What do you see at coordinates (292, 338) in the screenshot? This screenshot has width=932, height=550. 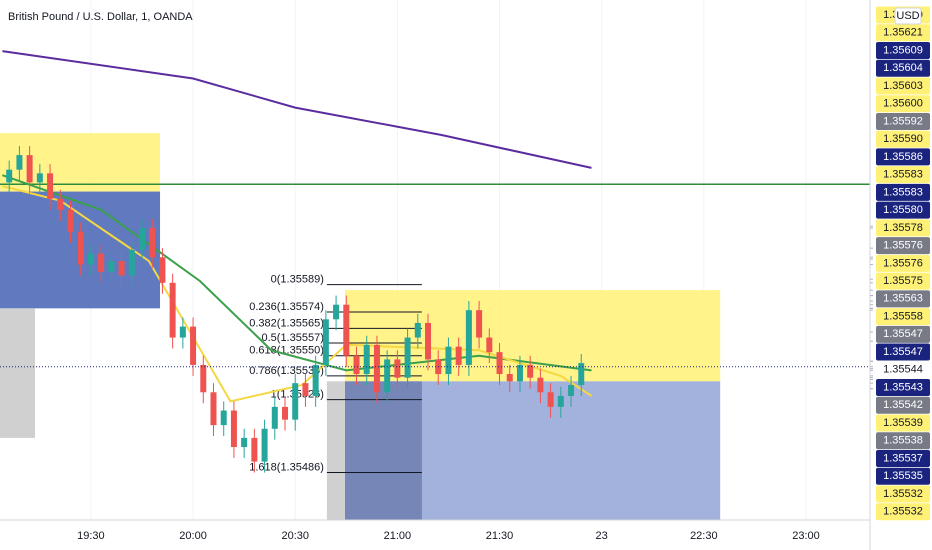 I see `fib-label: 0.5(1.35557)` at bounding box center [292, 338].